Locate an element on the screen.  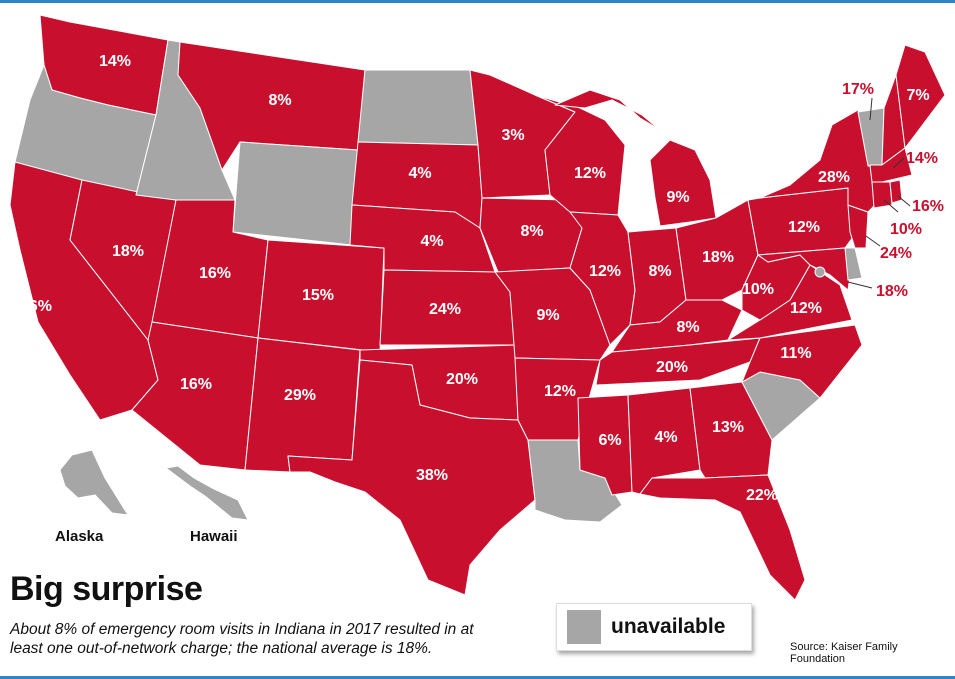
label-nc: 11% is located at coordinates (795, 353).